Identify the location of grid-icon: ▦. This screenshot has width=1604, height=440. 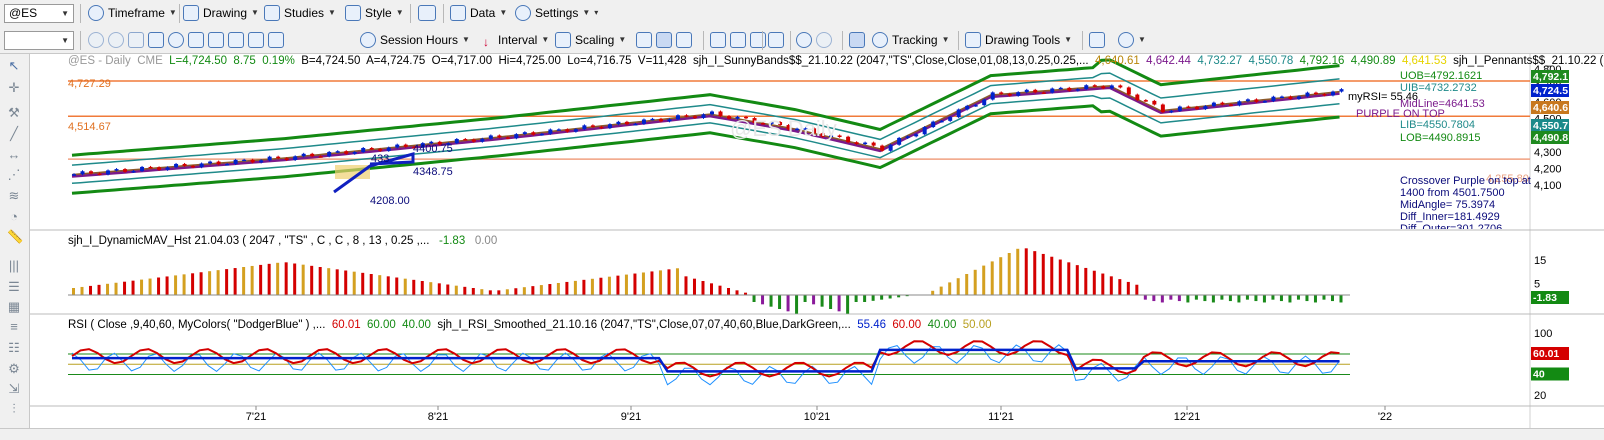
(14, 306).